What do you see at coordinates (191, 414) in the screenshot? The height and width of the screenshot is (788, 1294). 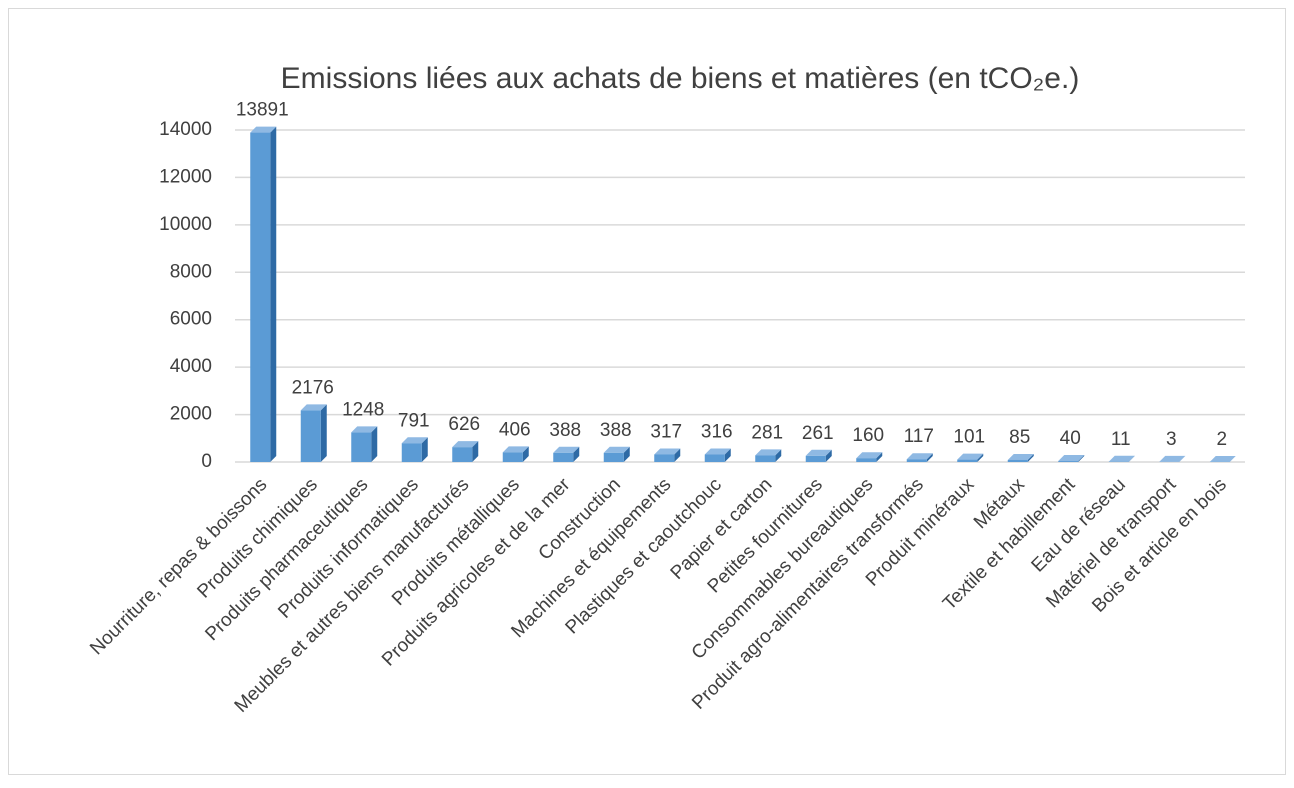 I see `y-tick-label: 2000` at bounding box center [191, 414].